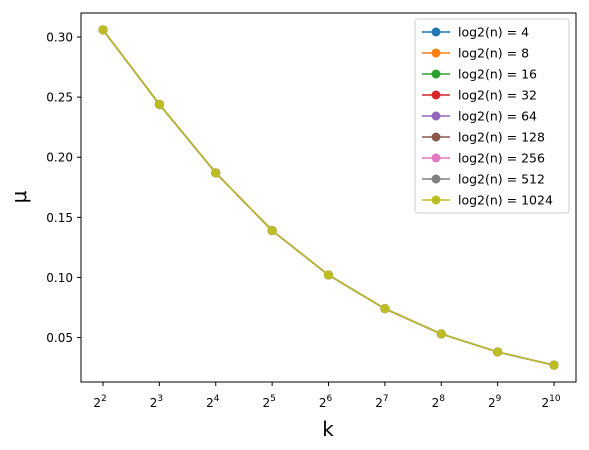 Image resolution: width=589 pixels, height=450 pixels. Describe the element at coordinates (268, 402) in the screenshot. I see `x-tick-label: 25` at that location.